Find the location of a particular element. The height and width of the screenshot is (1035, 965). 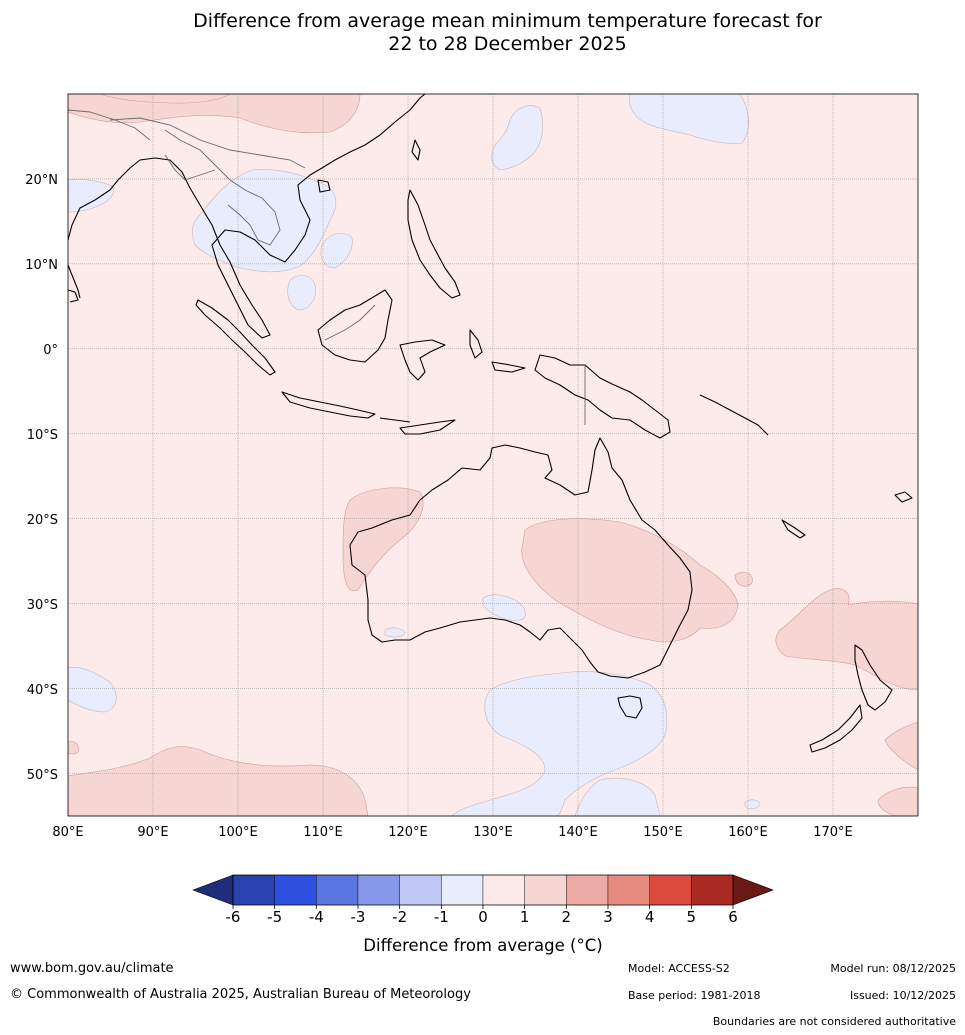

lon-label-100e: 100°E is located at coordinates (238, 832).